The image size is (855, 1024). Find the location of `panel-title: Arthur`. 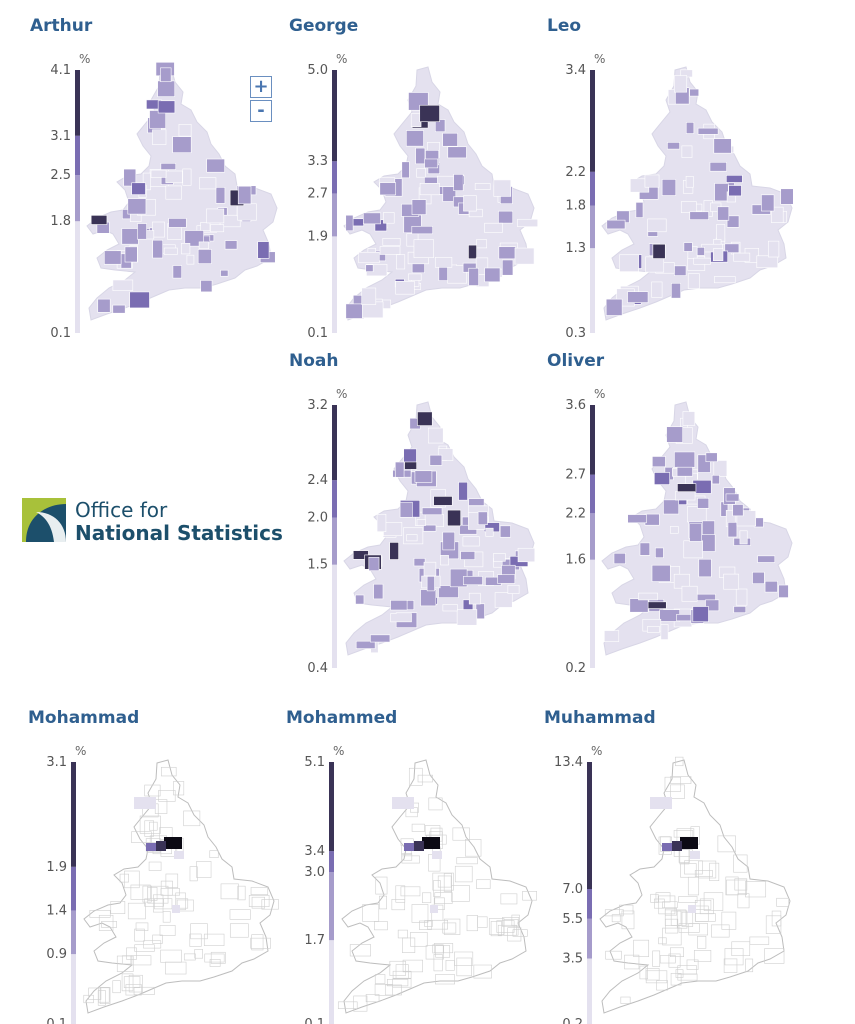

panel-title: Arthur is located at coordinates (61, 26).